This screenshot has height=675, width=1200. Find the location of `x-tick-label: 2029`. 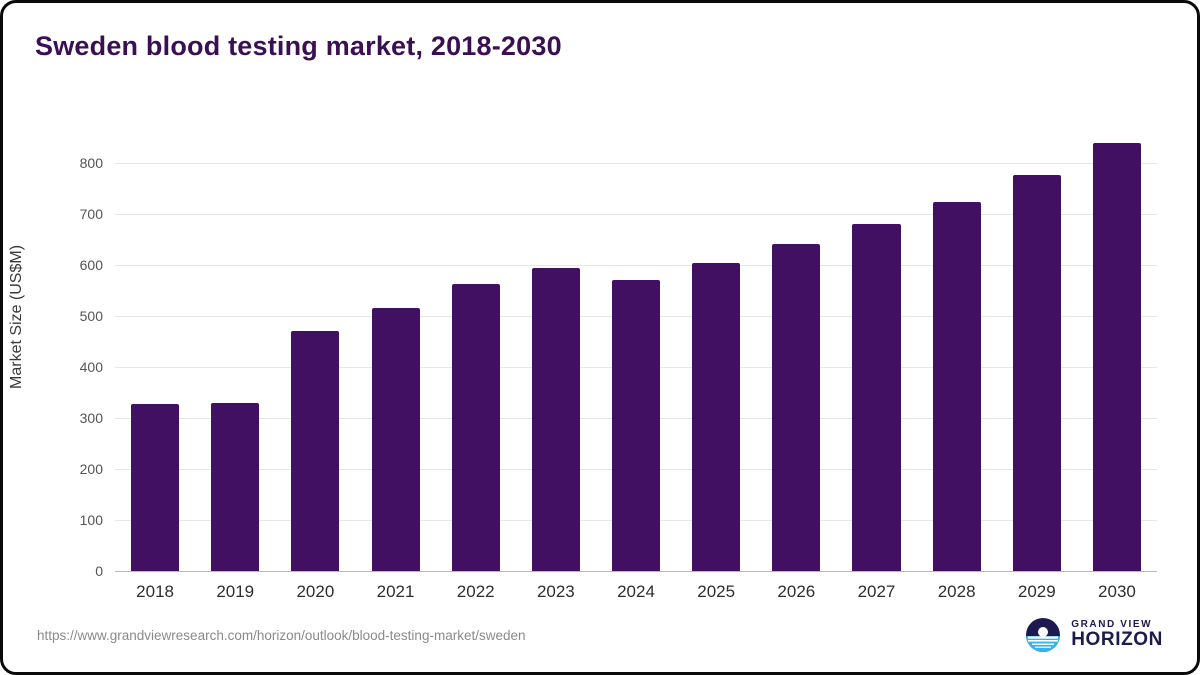

x-tick-label: 2029 is located at coordinates (1036, 591).